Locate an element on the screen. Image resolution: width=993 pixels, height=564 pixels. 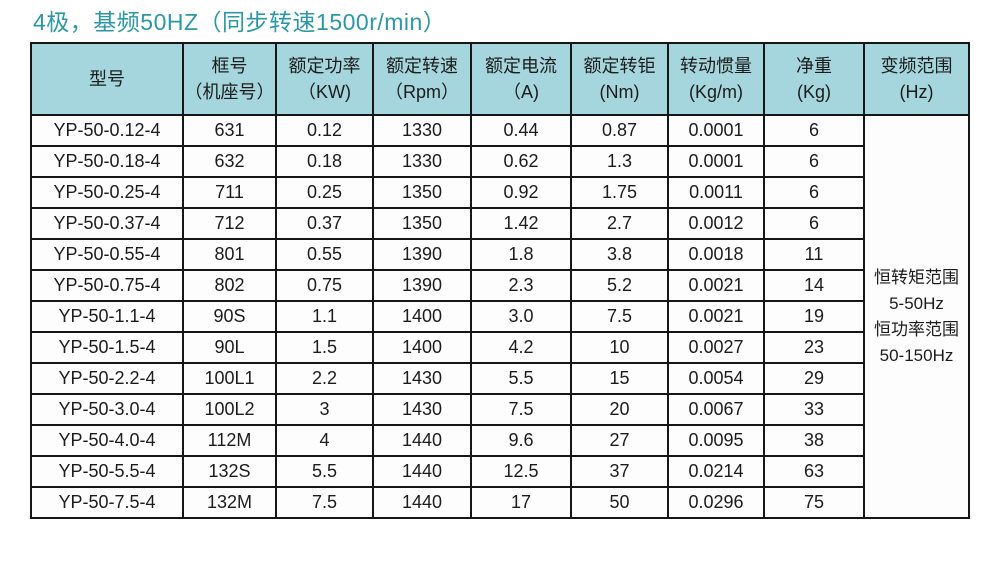
table-row: YP-50-5.5-4 132S 5.5 1440 12.5 37 0.0214 63 is located at coordinates (499, 471).